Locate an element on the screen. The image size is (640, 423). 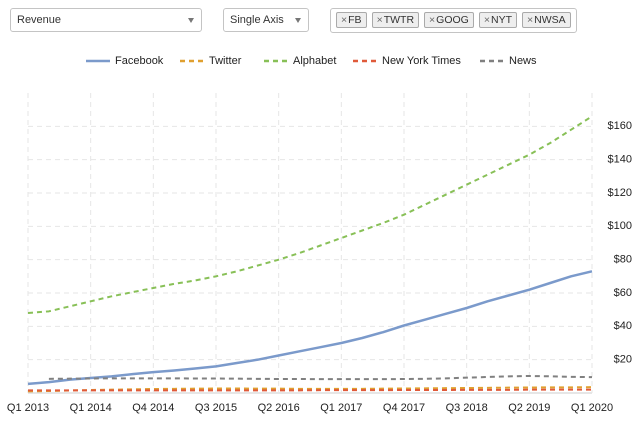
y-tick-label: $60 is located at coordinates (623, 293).